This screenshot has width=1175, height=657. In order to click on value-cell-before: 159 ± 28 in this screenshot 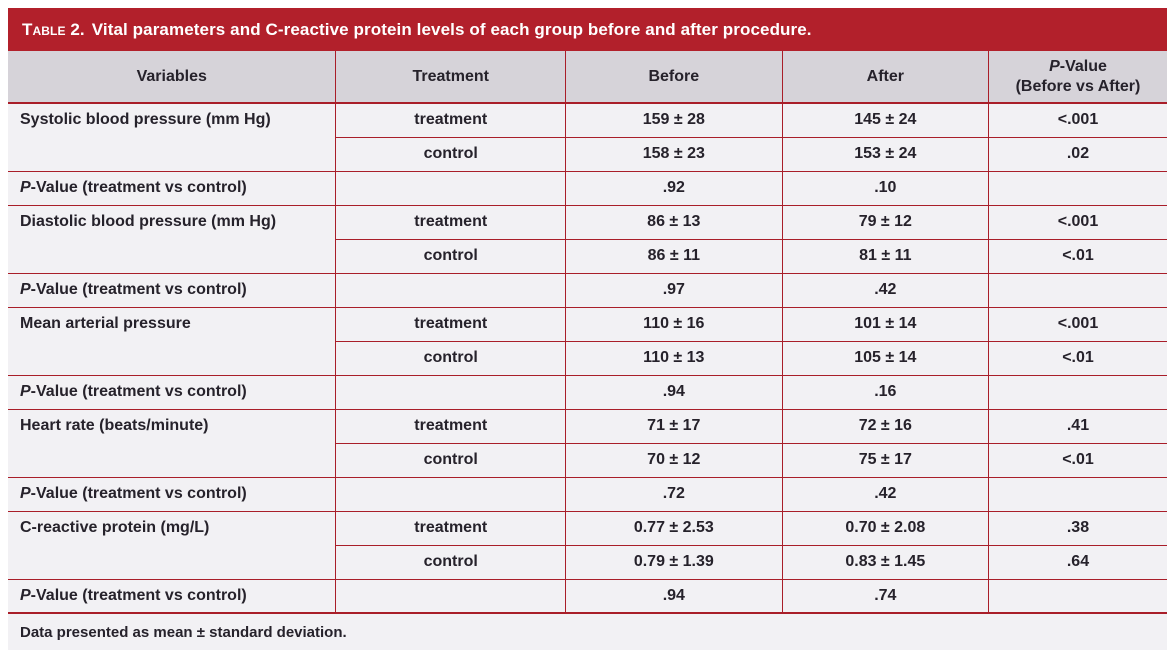, I will do `click(673, 120)`.